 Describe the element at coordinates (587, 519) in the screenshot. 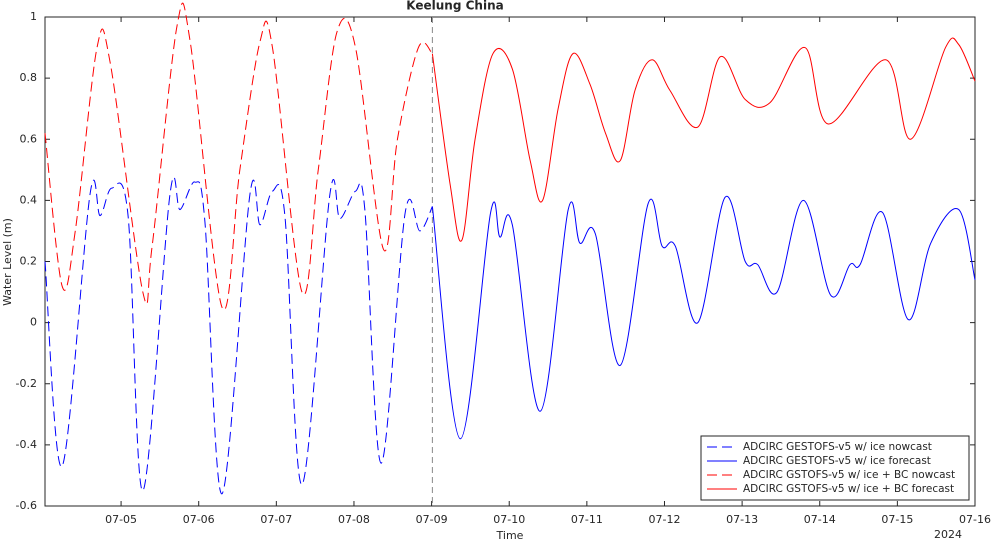

I see `x-tick-label: 07-11` at that location.